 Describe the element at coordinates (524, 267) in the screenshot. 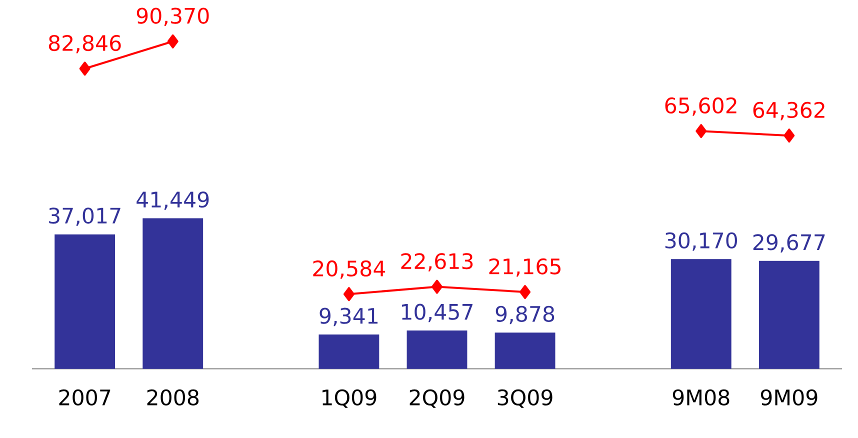

I see `data-label: 21,165` at that location.